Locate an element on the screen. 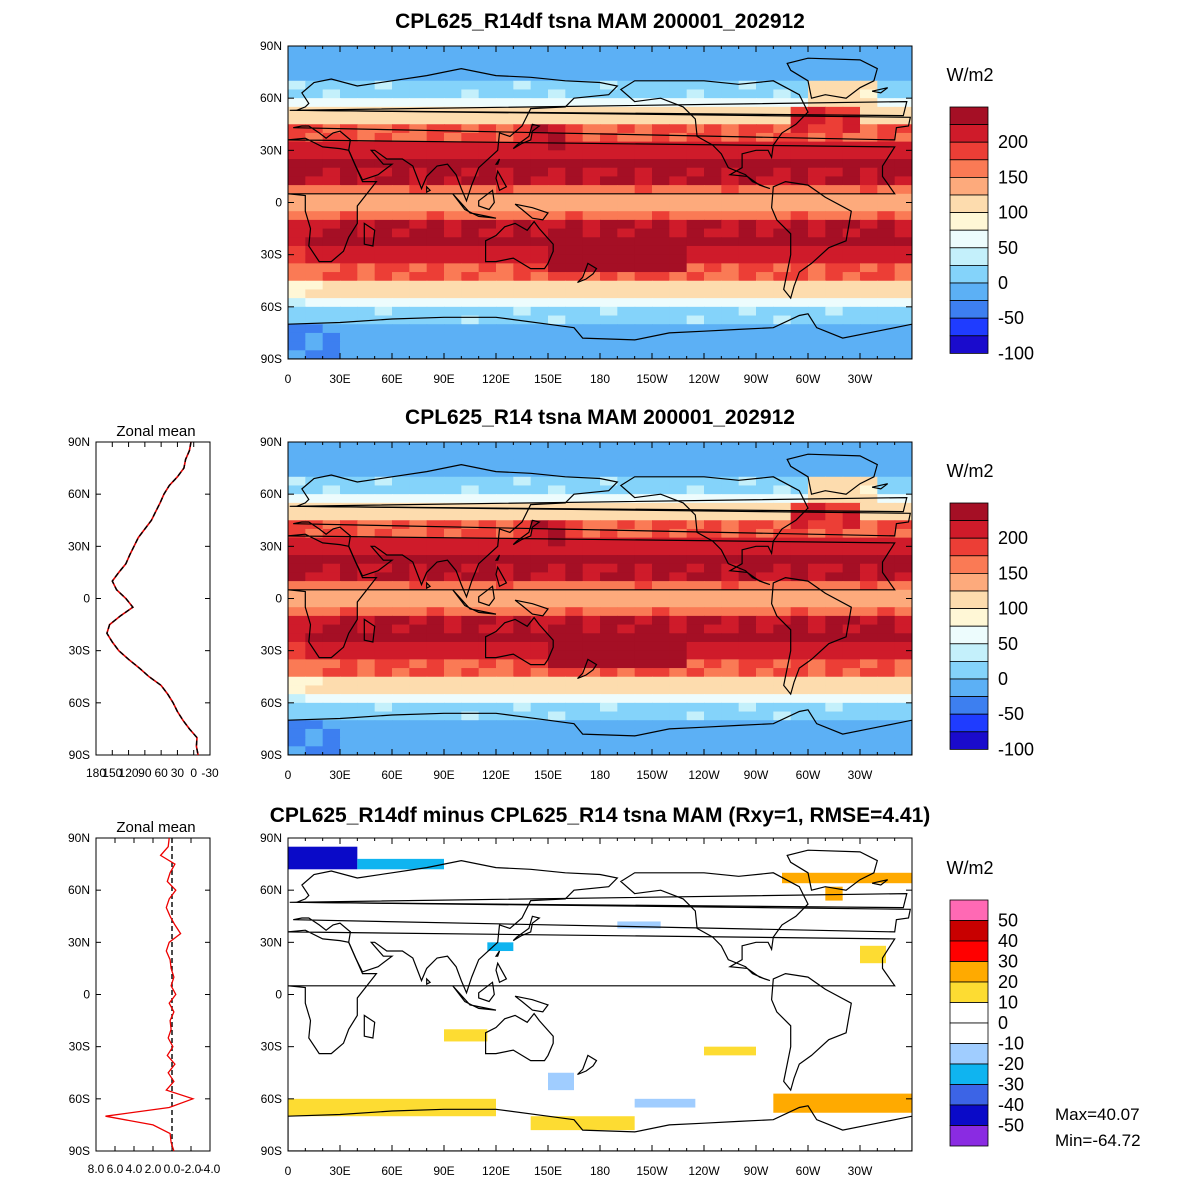 The width and height of the screenshot is (1200, 1200). x-tick-label: 60E is located at coordinates (391, 379).